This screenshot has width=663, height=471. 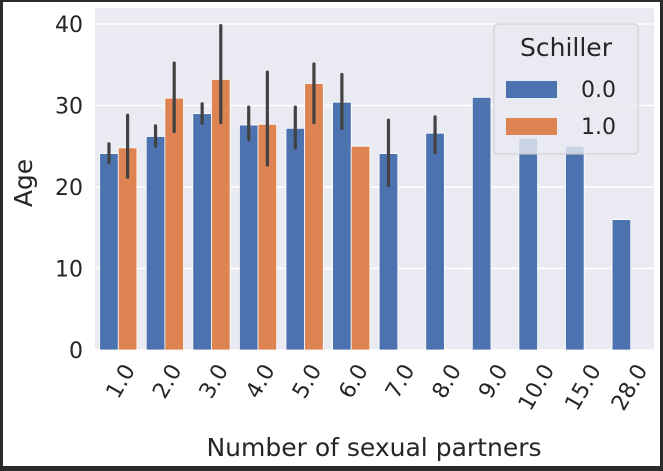 What do you see at coordinates (121, 381) in the screenshot?
I see `x-tick-label-0: 1.0` at bounding box center [121, 381].